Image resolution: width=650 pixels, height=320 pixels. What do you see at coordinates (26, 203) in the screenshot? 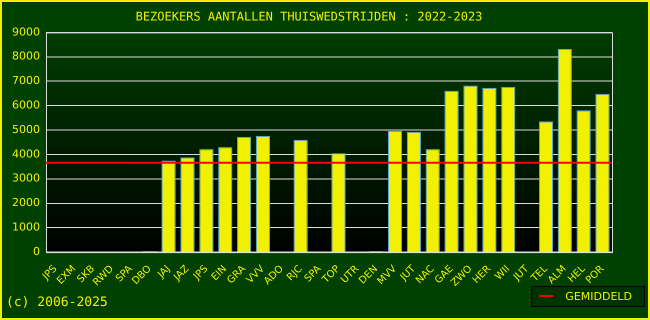
I see `y-tick-label: 2000` at bounding box center [26, 203].